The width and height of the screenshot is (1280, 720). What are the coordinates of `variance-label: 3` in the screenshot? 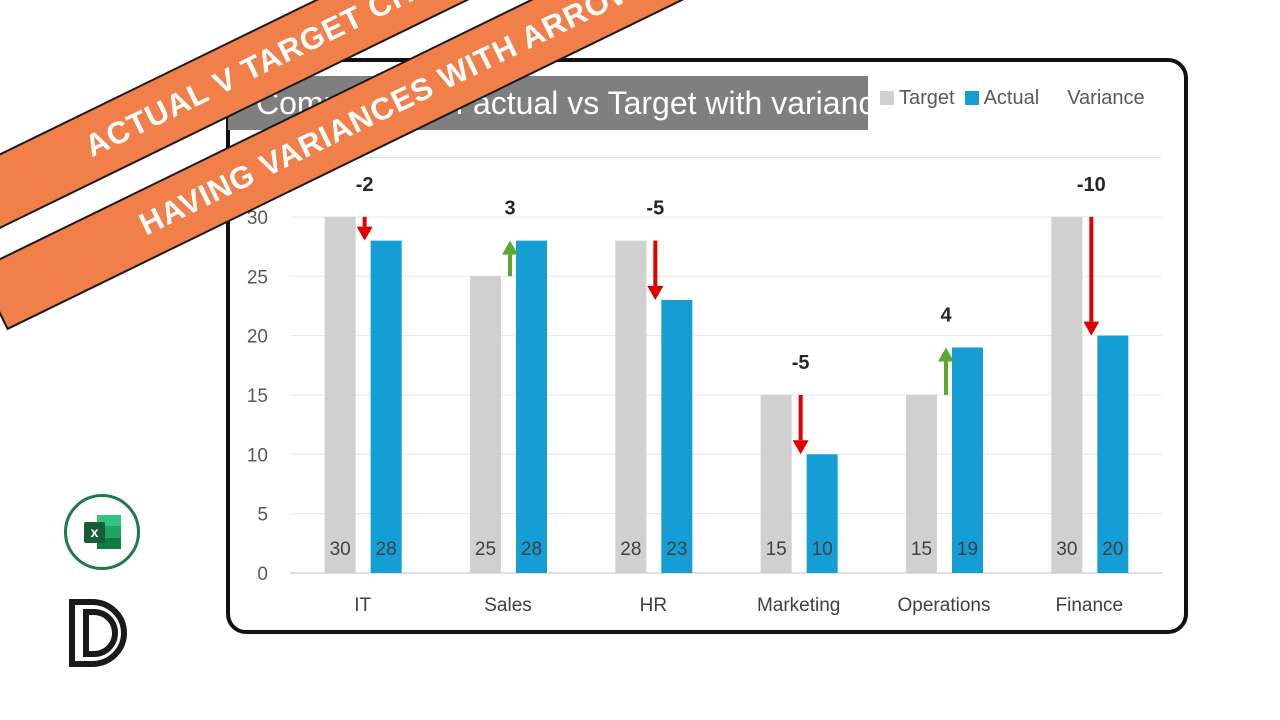 It's located at (509, 209).